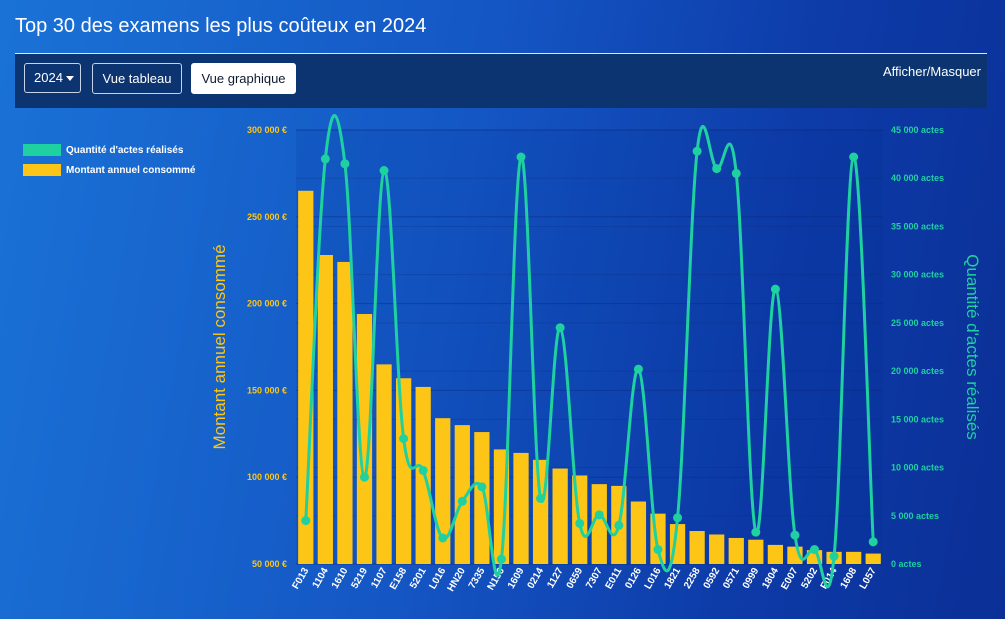 This screenshot has height=619, width=1005. I want to click on x-tick-label: 1608, so click(849, 578).